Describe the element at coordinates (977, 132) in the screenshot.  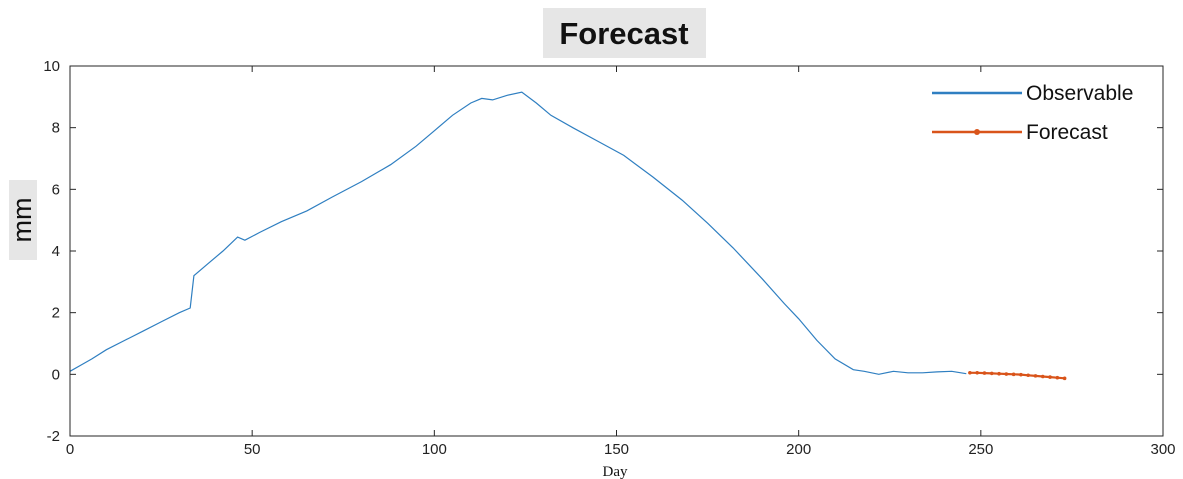
I see `legend-forecast-marker` at that location.